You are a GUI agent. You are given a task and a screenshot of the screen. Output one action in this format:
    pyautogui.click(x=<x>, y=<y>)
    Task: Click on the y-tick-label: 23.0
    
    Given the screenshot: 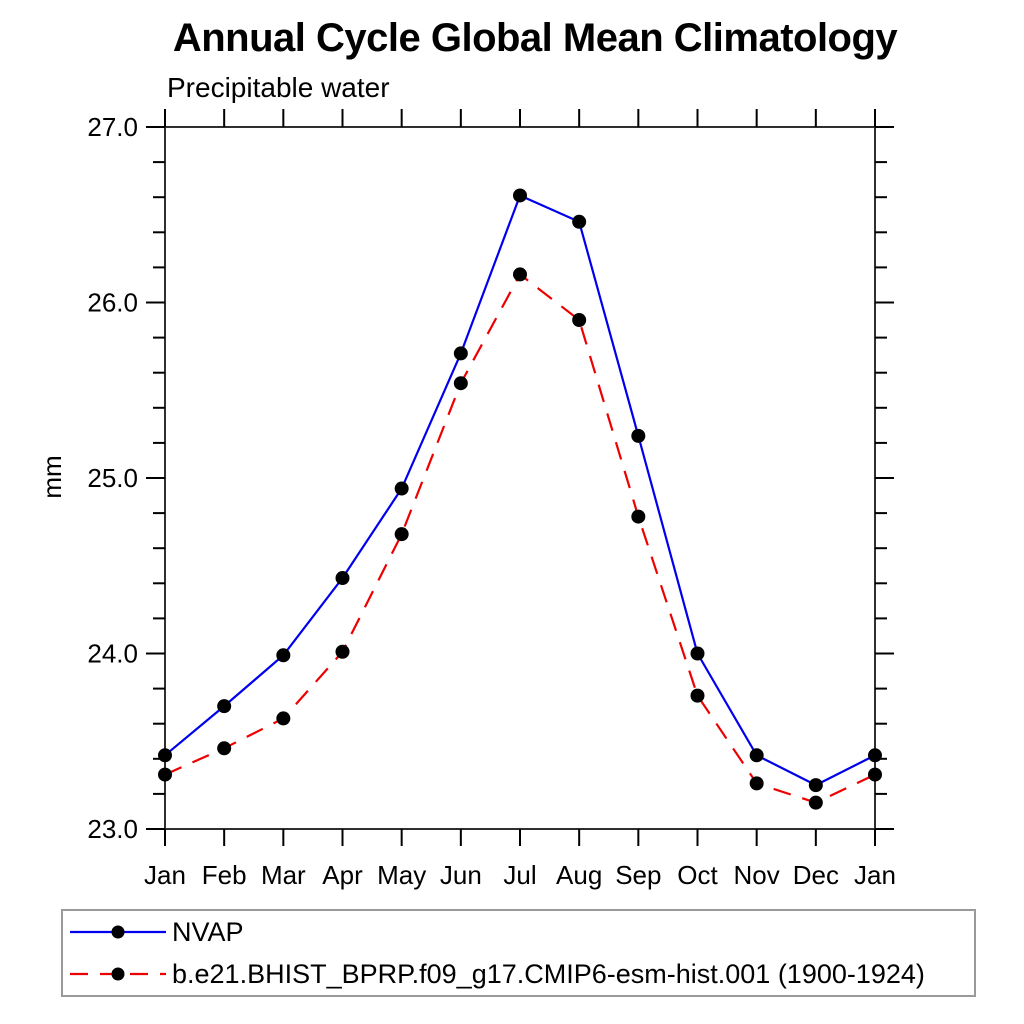 What is the action you would take?
    pyautogui.click(x=112, y=829)
    